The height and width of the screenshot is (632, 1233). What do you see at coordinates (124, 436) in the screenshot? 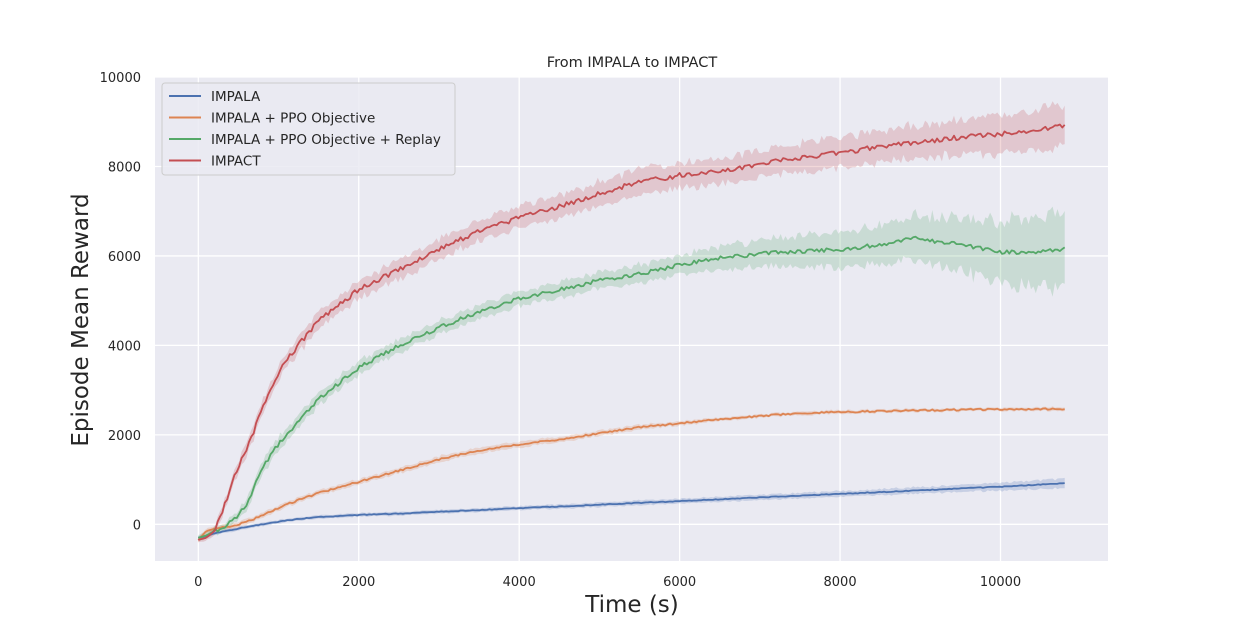
I see `y-tick-label: 2000` at bounding box center [124, 436].